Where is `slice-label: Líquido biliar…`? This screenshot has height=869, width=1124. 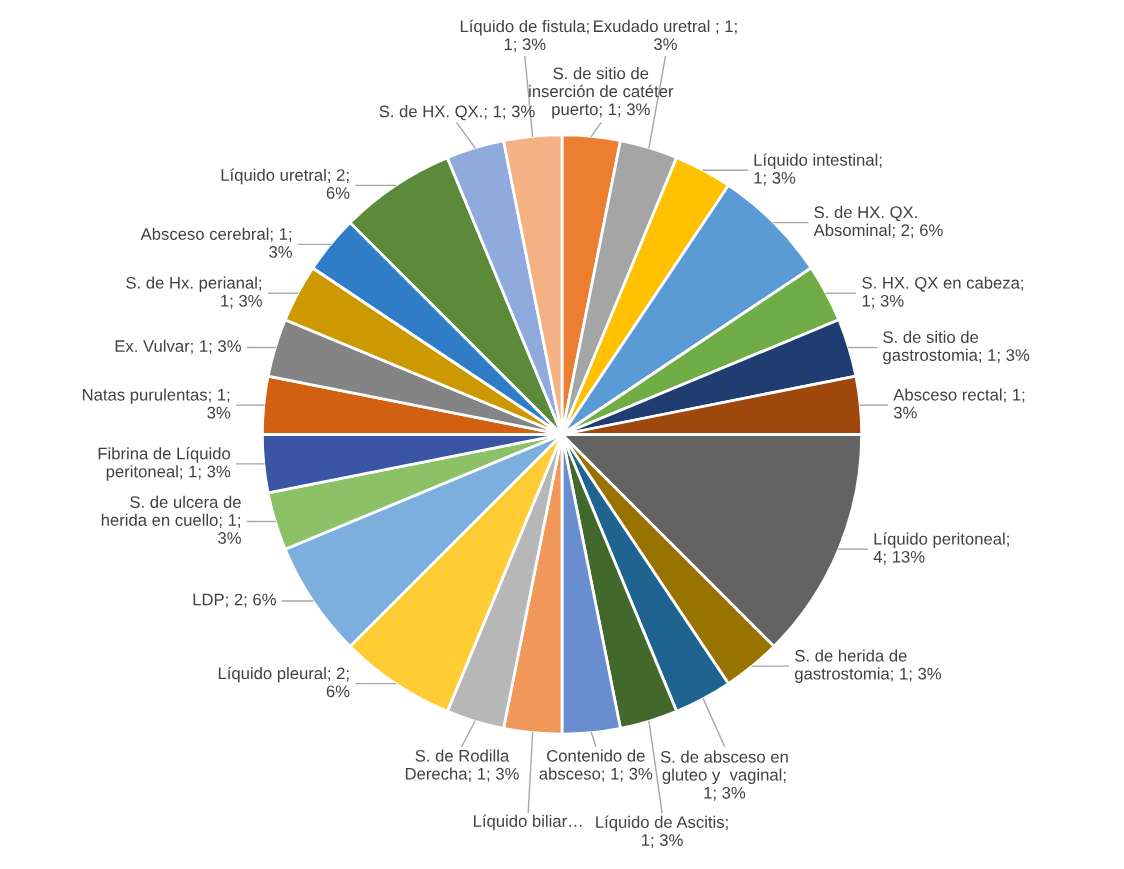 slice-label: Líquido biliar… is located at coordinates (528, 822).